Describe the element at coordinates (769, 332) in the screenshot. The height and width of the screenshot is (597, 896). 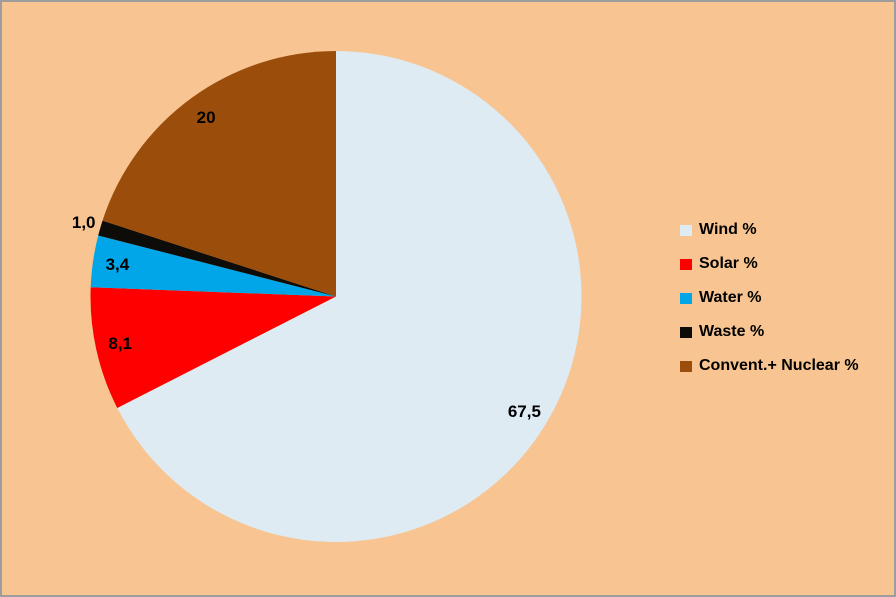
I see `legend-item-waste: Waste %` at that location.